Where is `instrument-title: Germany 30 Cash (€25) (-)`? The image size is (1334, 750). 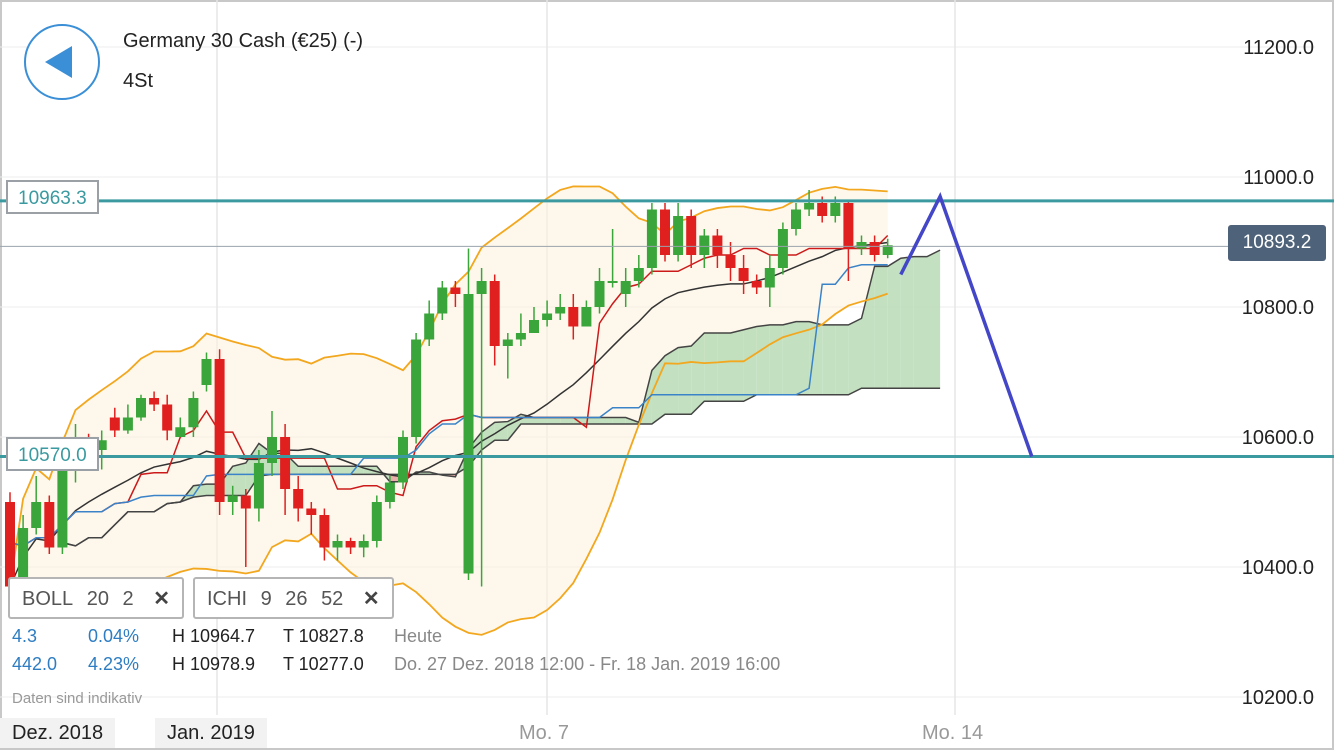 instrument-title: Germany 30 Cash (€25) (-) is located at coordinates (243, 41).